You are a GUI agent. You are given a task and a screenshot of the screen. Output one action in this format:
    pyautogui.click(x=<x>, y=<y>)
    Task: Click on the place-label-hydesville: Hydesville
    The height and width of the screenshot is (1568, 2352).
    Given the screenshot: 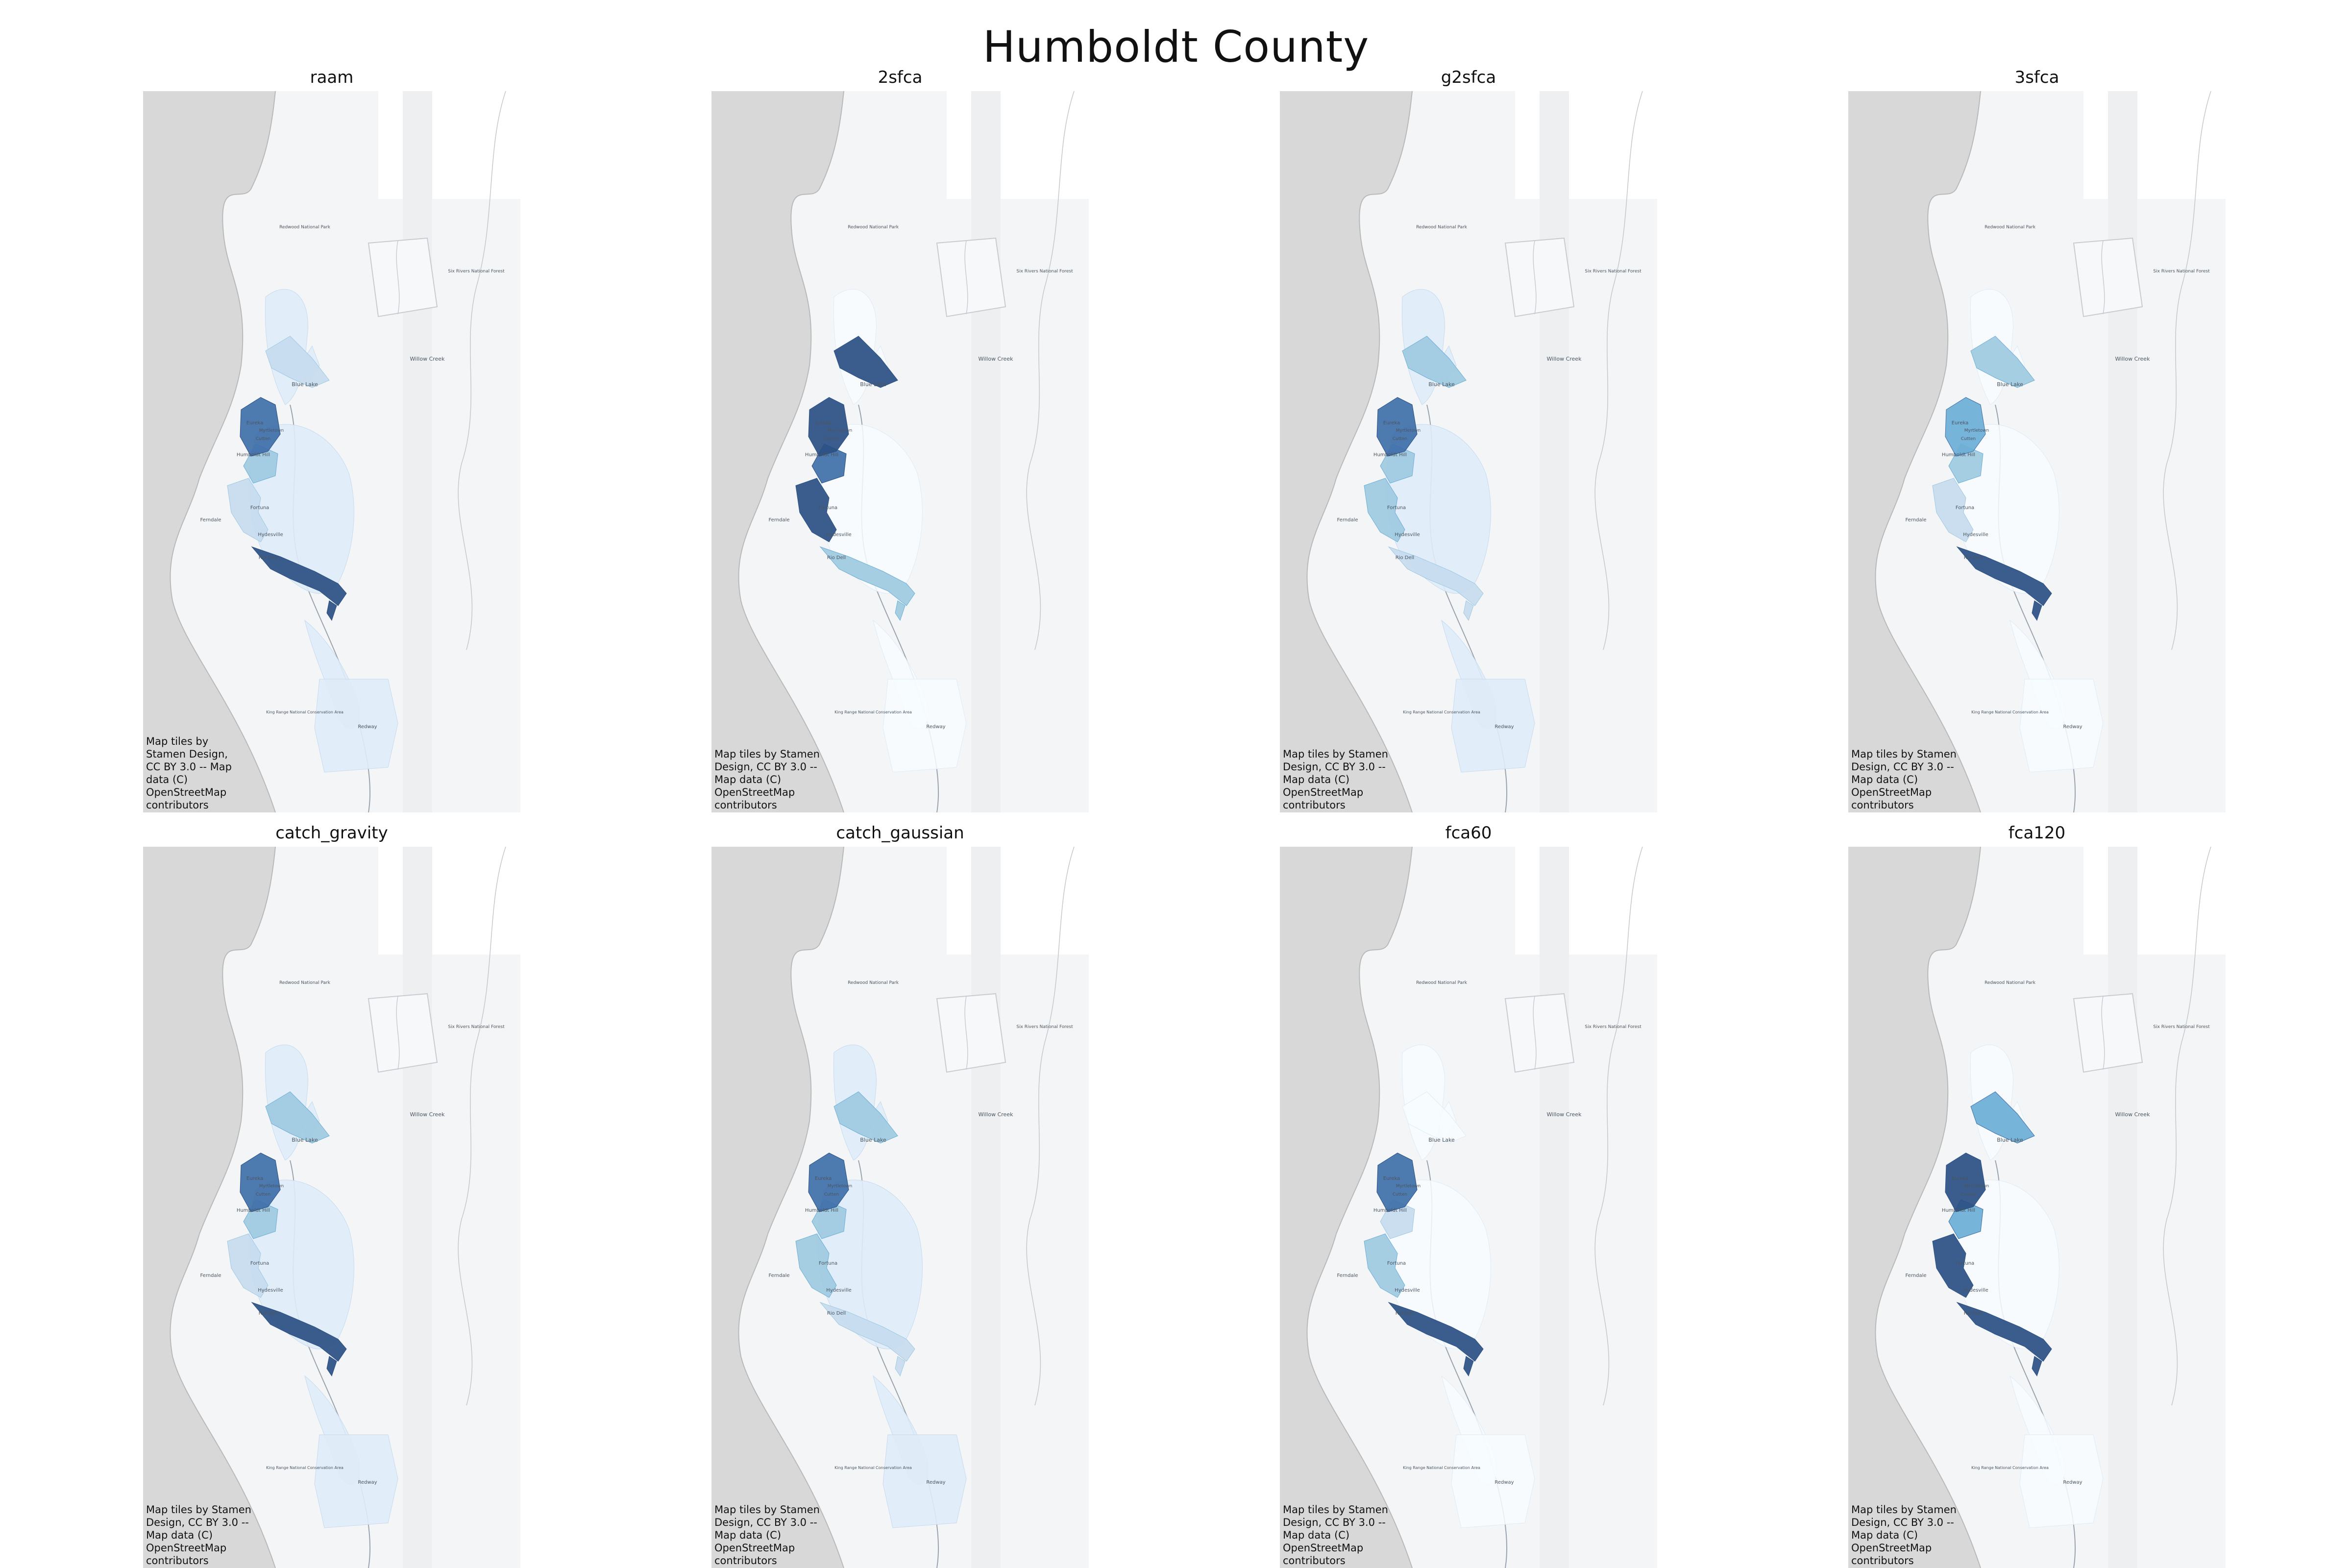 What is the action you would take?
    pyautogui.click(x=270, y=535)
    